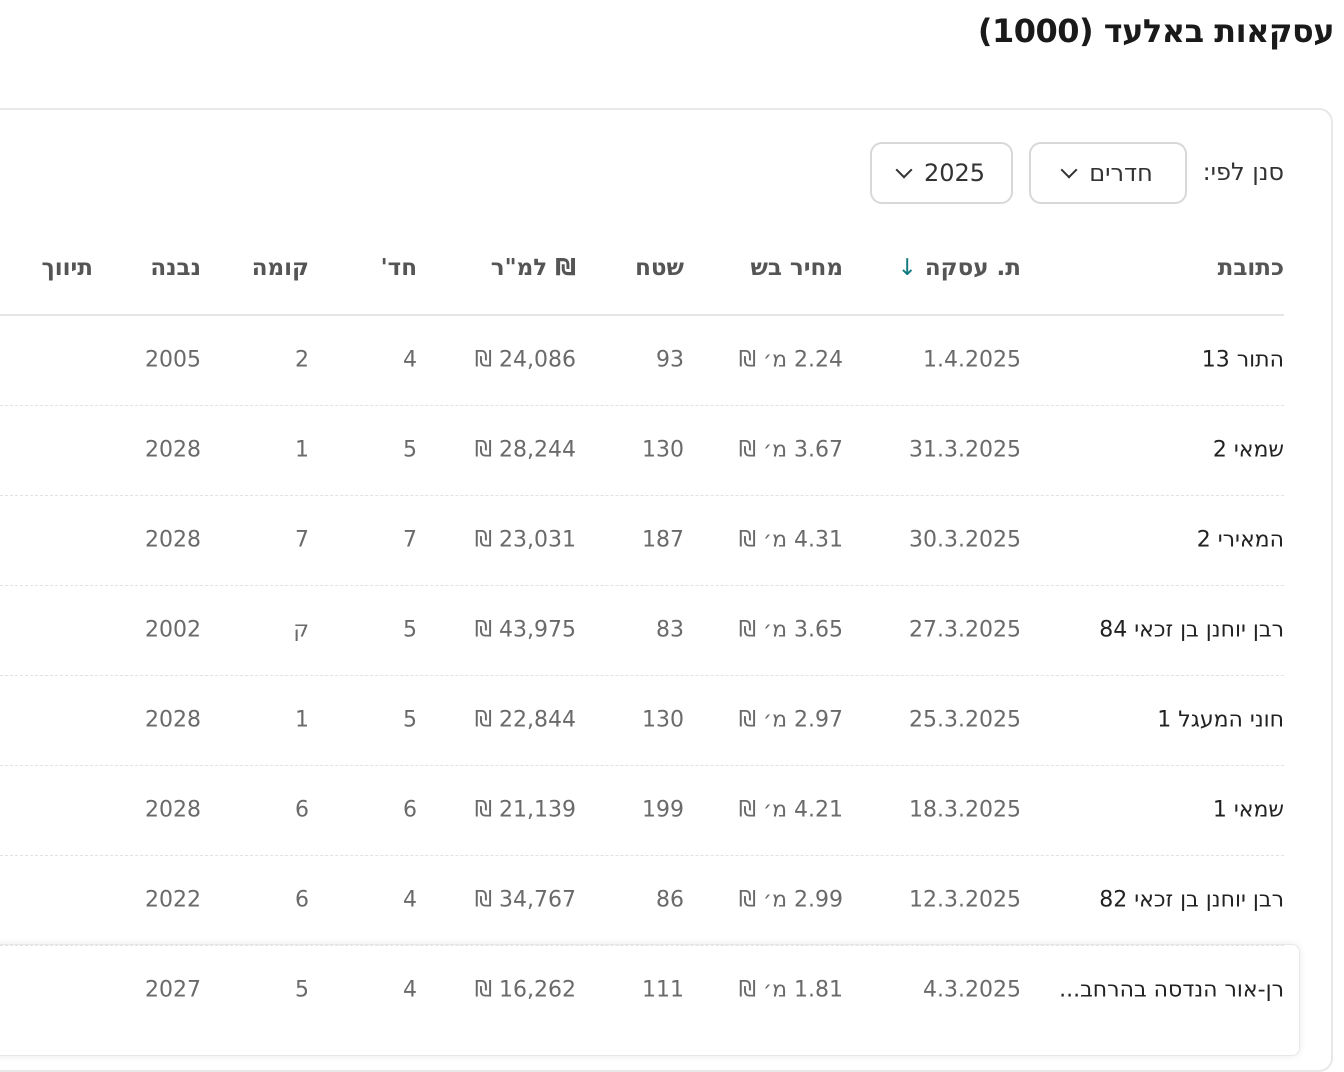 This screenshot has height=1072, width=1344. I want to click on cell-area: 187, so click(663, 540).